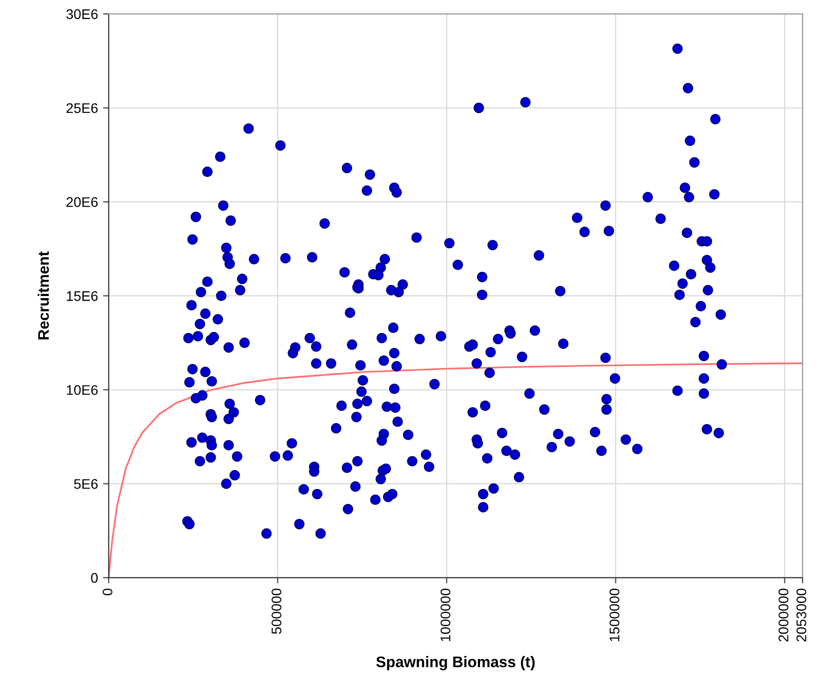  Describe the element at coordinates (94, 578) in the screenshot. I see `y-tick-label: 0` at that location.